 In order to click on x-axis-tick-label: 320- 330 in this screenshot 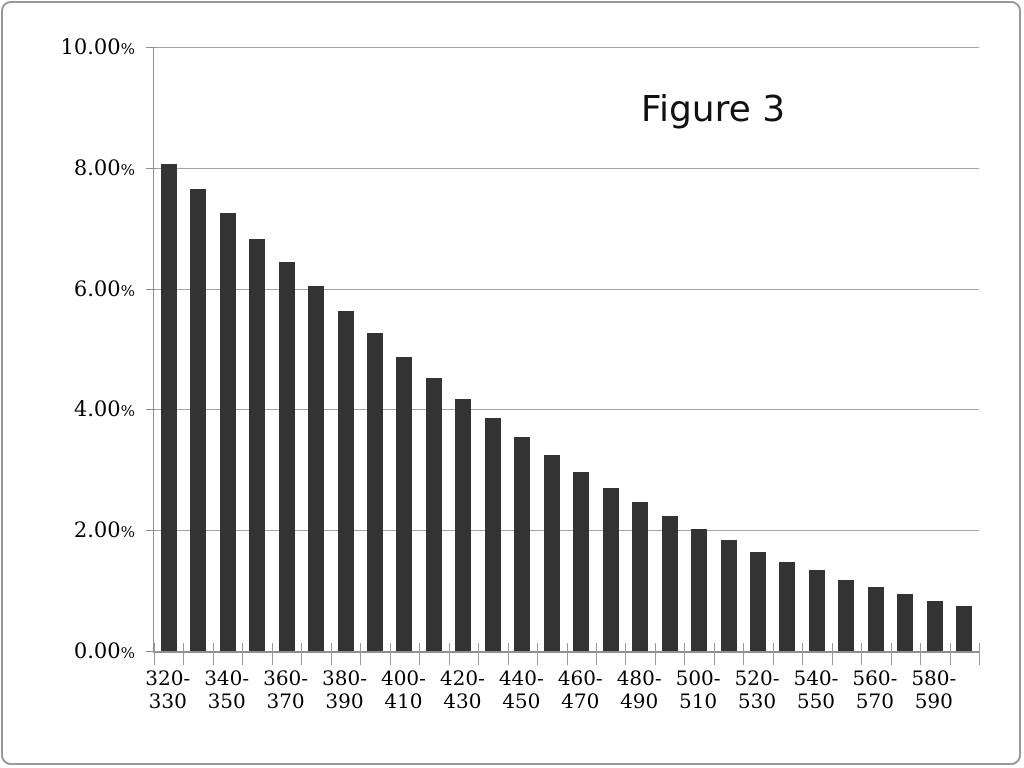, I will do `click(168, 689)`.